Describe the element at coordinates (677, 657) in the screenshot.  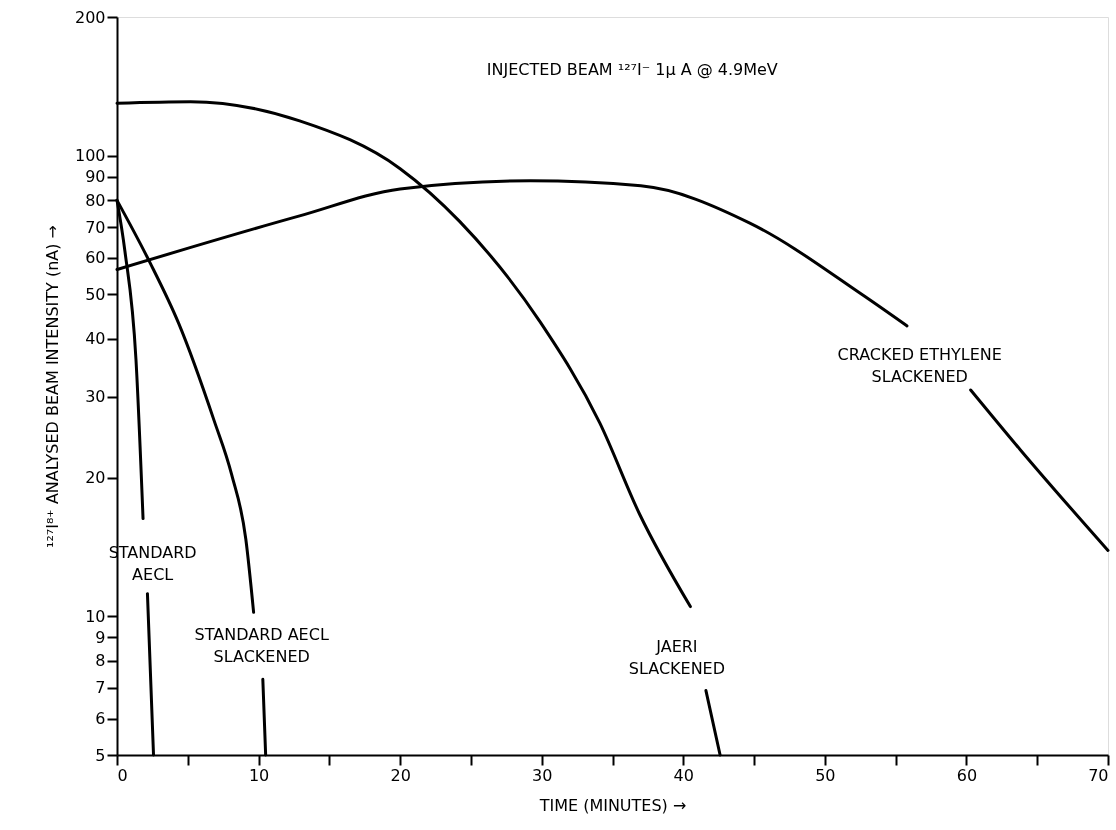
I see `annotation: JAERI SLACKENED` at that location.